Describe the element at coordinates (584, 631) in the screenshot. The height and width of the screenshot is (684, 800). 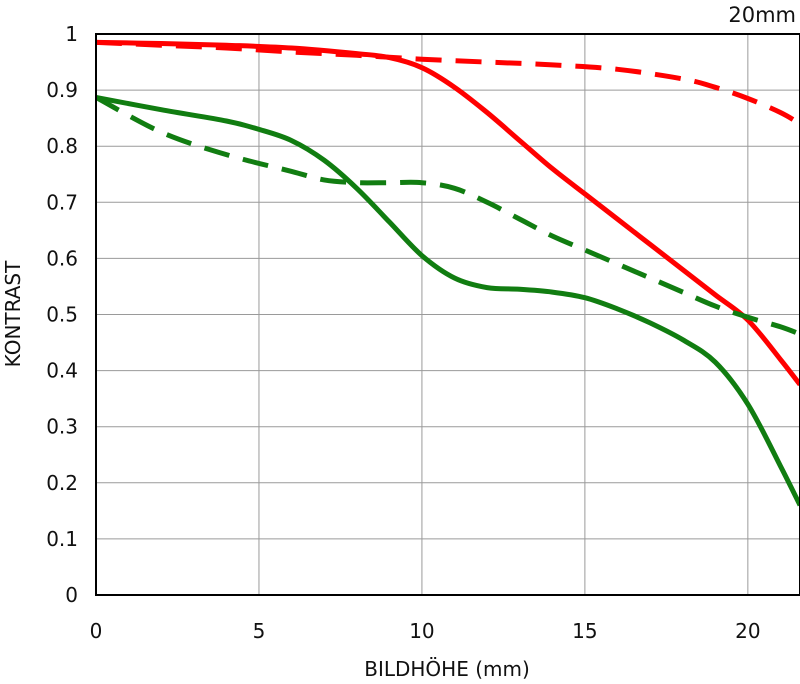
I see `x-tick-label: 15` at that location.